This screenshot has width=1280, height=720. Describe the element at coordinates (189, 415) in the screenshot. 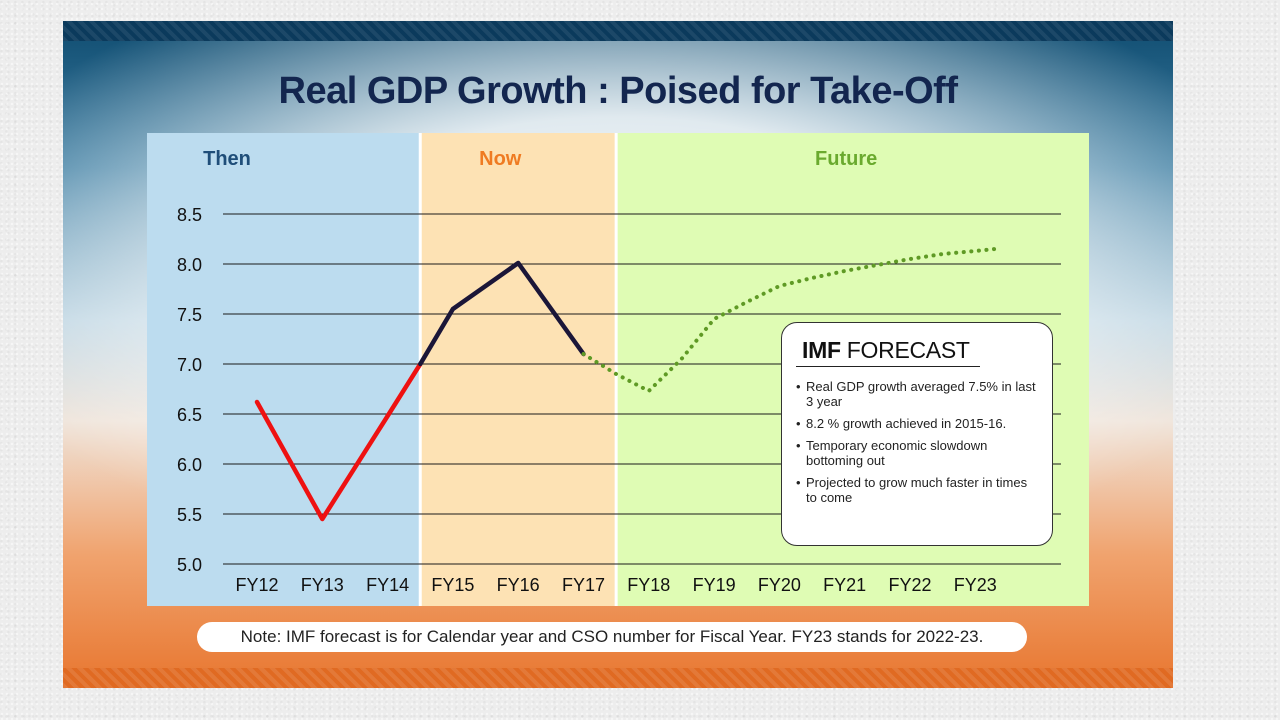

I see `y-tick-label: 6.5` at that location.